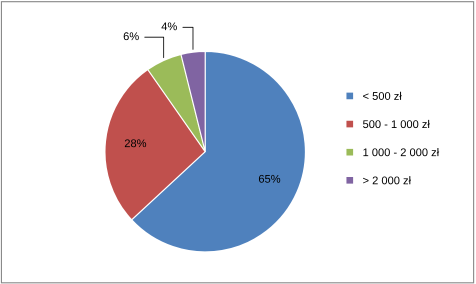 The width and height of the screenshot is (476, 284). I want to click on legend-label: > 2 000 zł, so click(387, 180).